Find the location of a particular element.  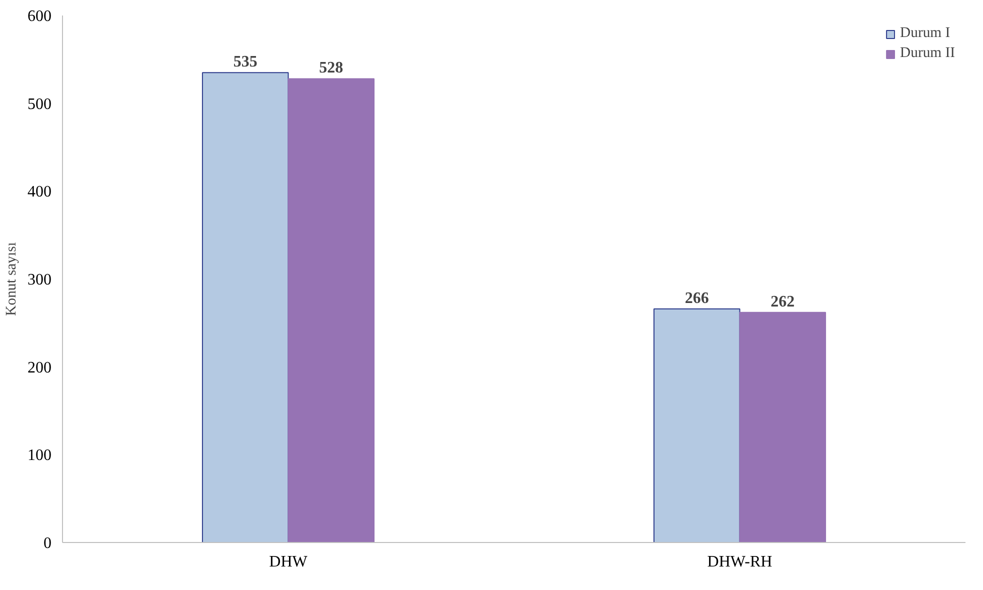

x-tick-label: DHW is located at coordinates (288, 562).